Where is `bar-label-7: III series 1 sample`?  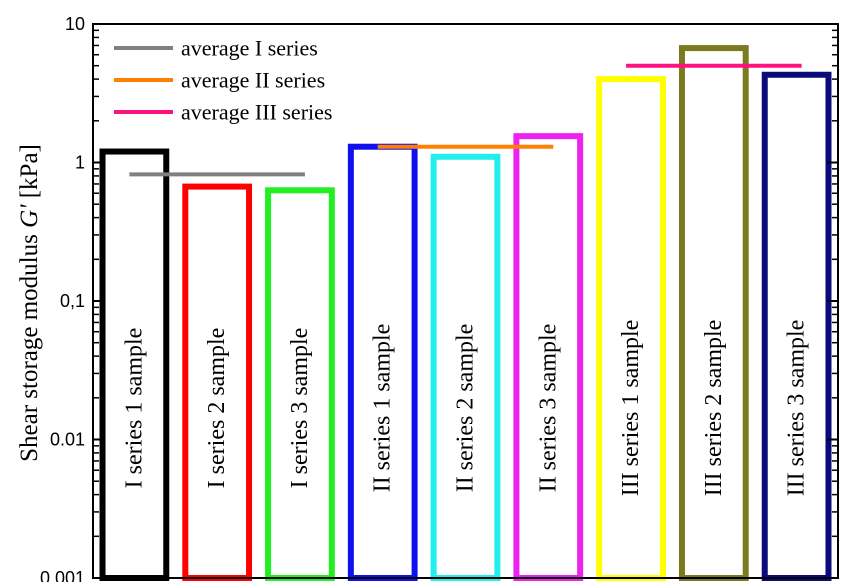 bar-label-7: III series 1 sample is located at coordinates (631, 408).